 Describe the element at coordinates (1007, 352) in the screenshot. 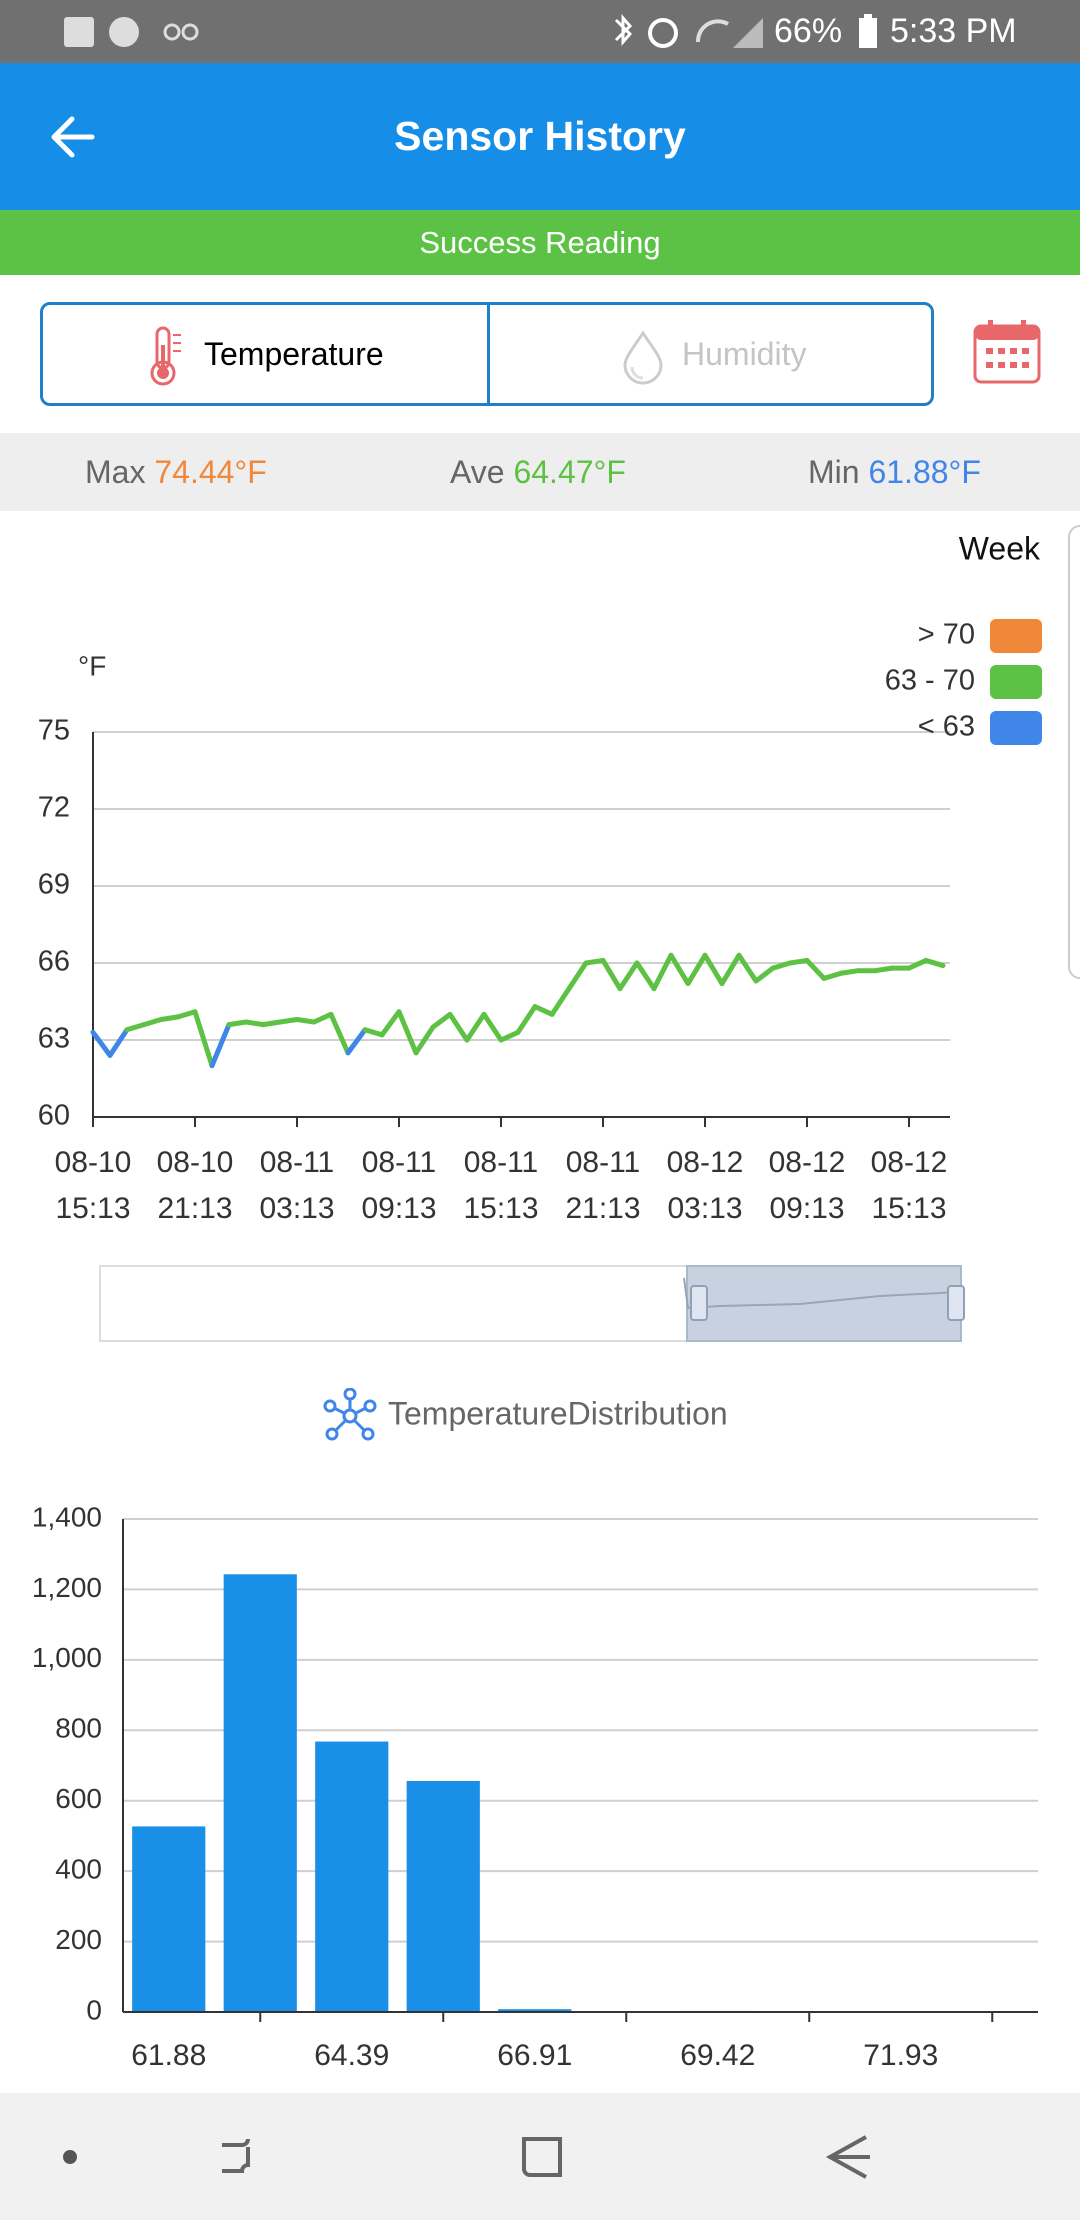

I see `calendar-button` at that location.